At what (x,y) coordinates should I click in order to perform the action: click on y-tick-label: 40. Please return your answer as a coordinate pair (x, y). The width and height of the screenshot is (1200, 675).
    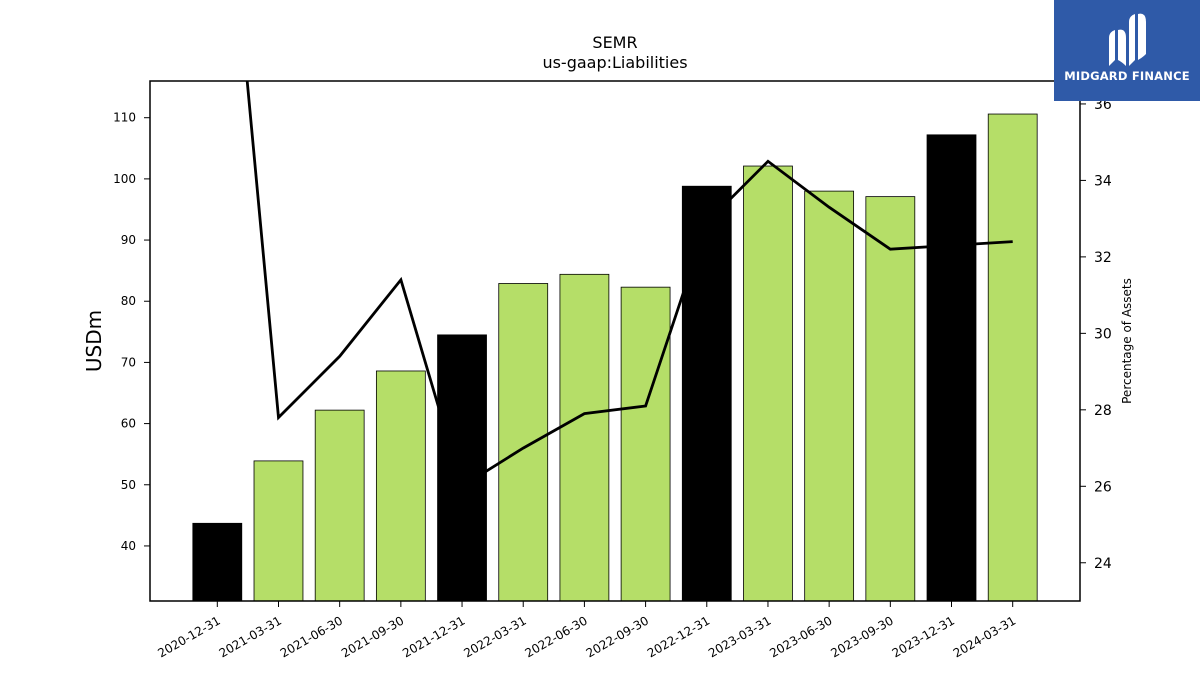
    Looking at the image, I should click on (128, 546).